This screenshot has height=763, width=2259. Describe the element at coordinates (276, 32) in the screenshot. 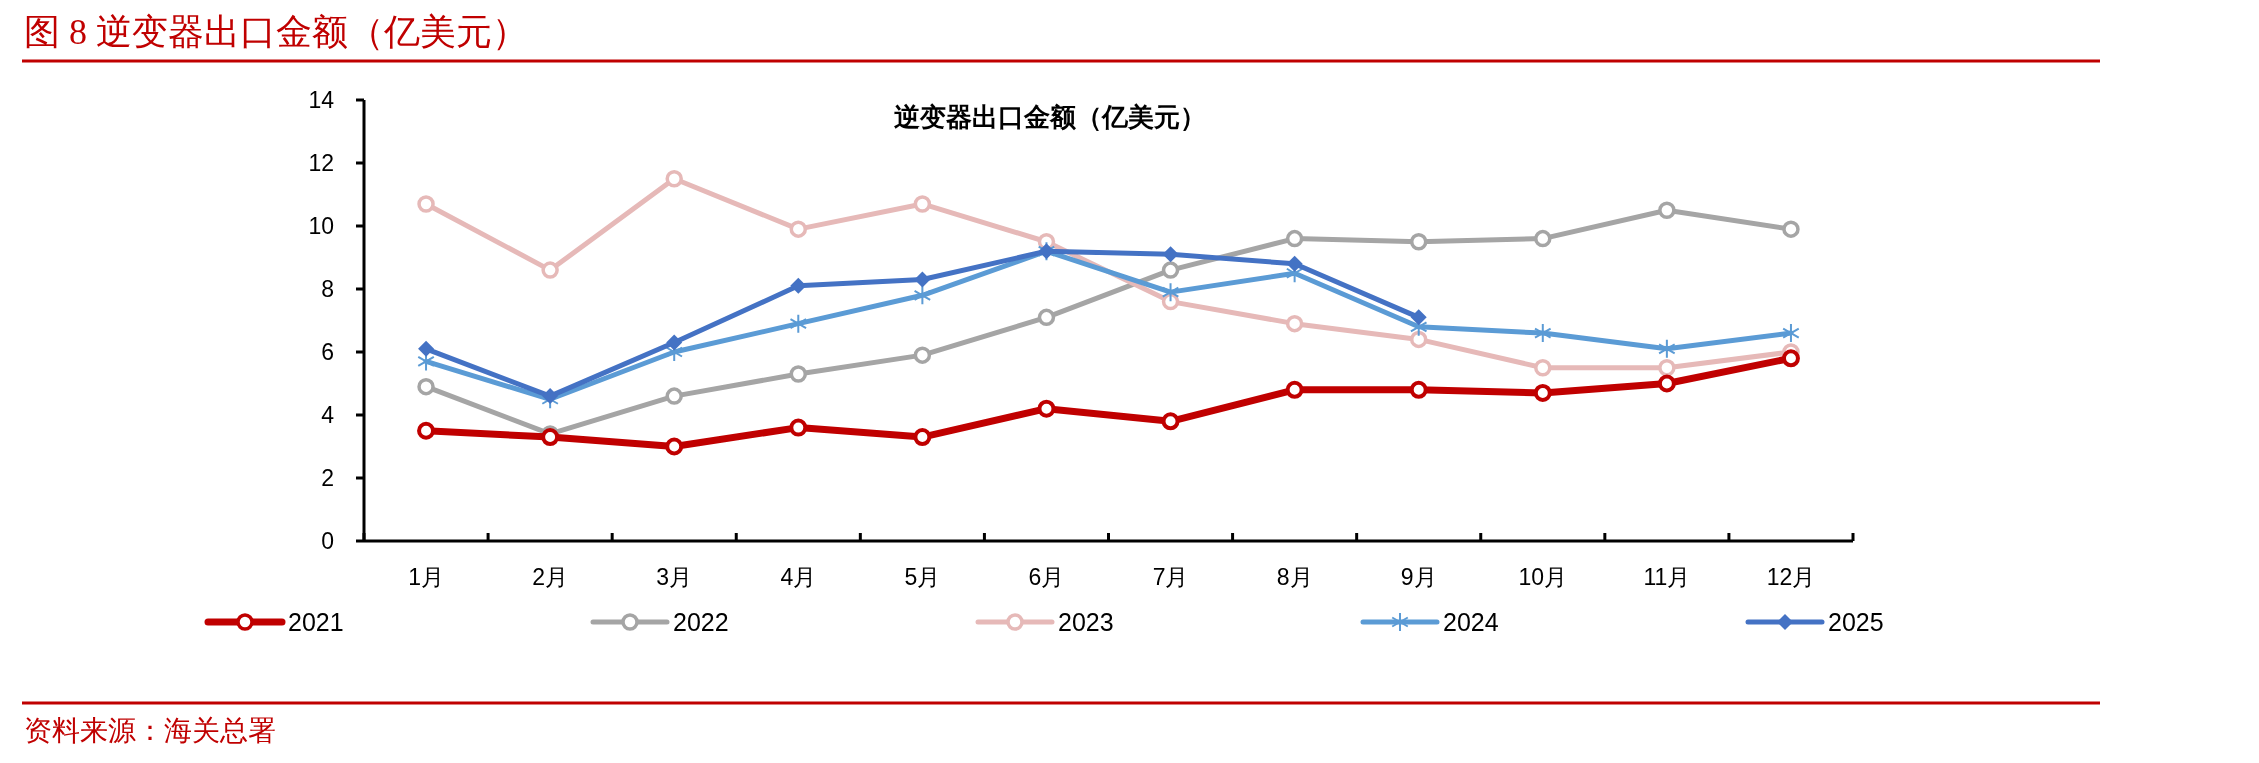

I see `chart-title: 图 8 逆变器出口金额（亿美元）` at that location.